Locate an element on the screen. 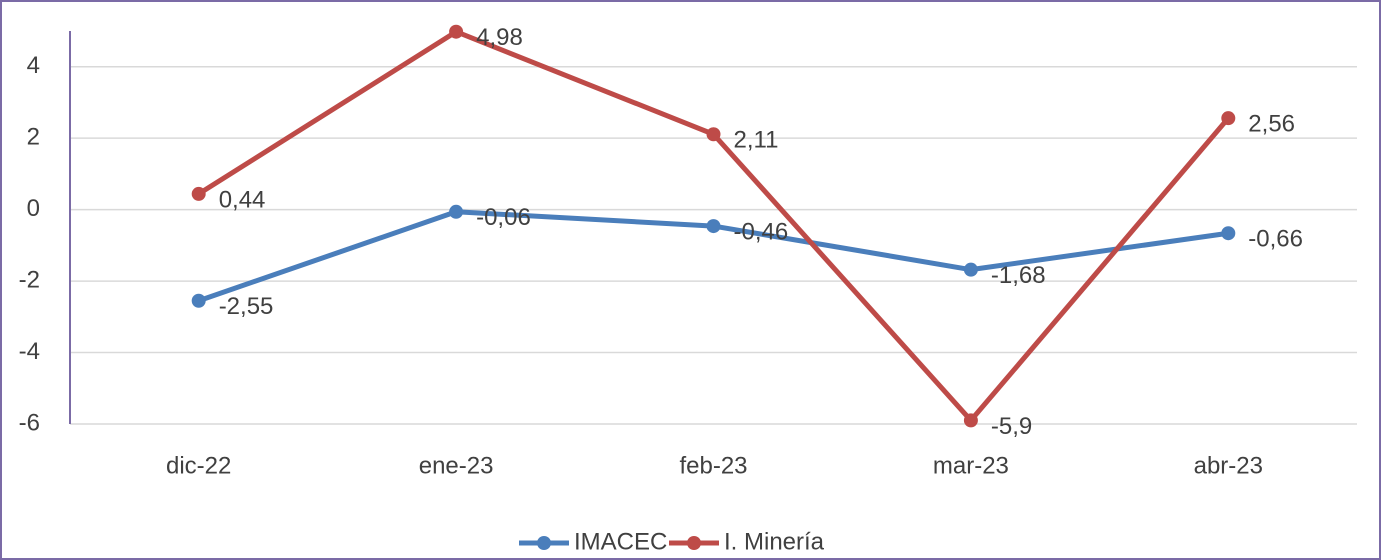  data-label: 0,44 is located at coordinates (242, 199).